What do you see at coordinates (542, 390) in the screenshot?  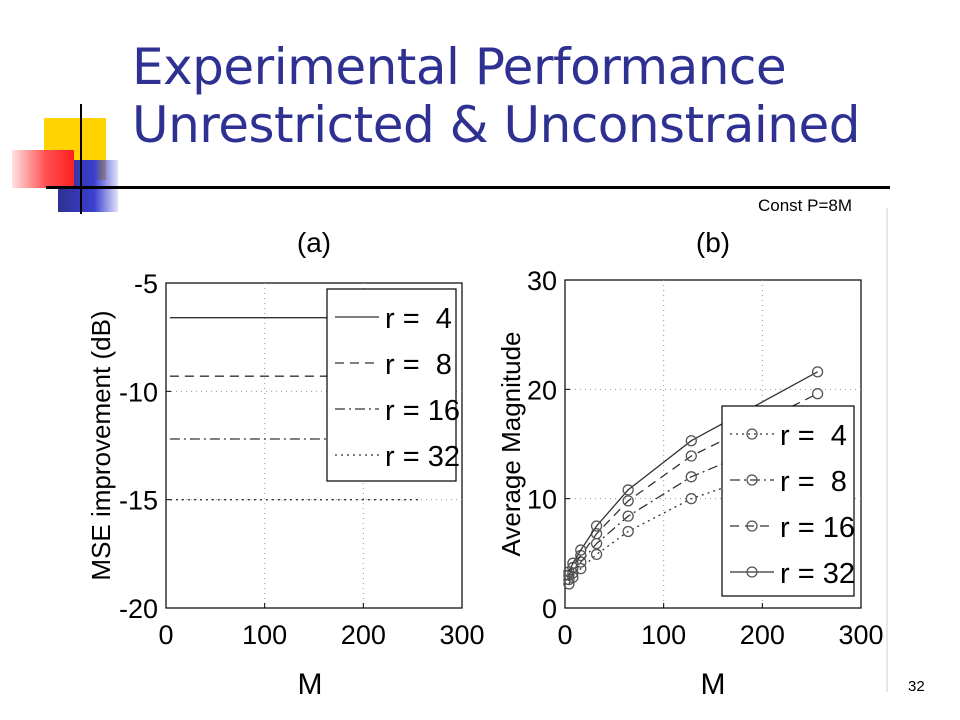 I see `chart-b-y-tick-label: 20` at bounding box center [542, 390].